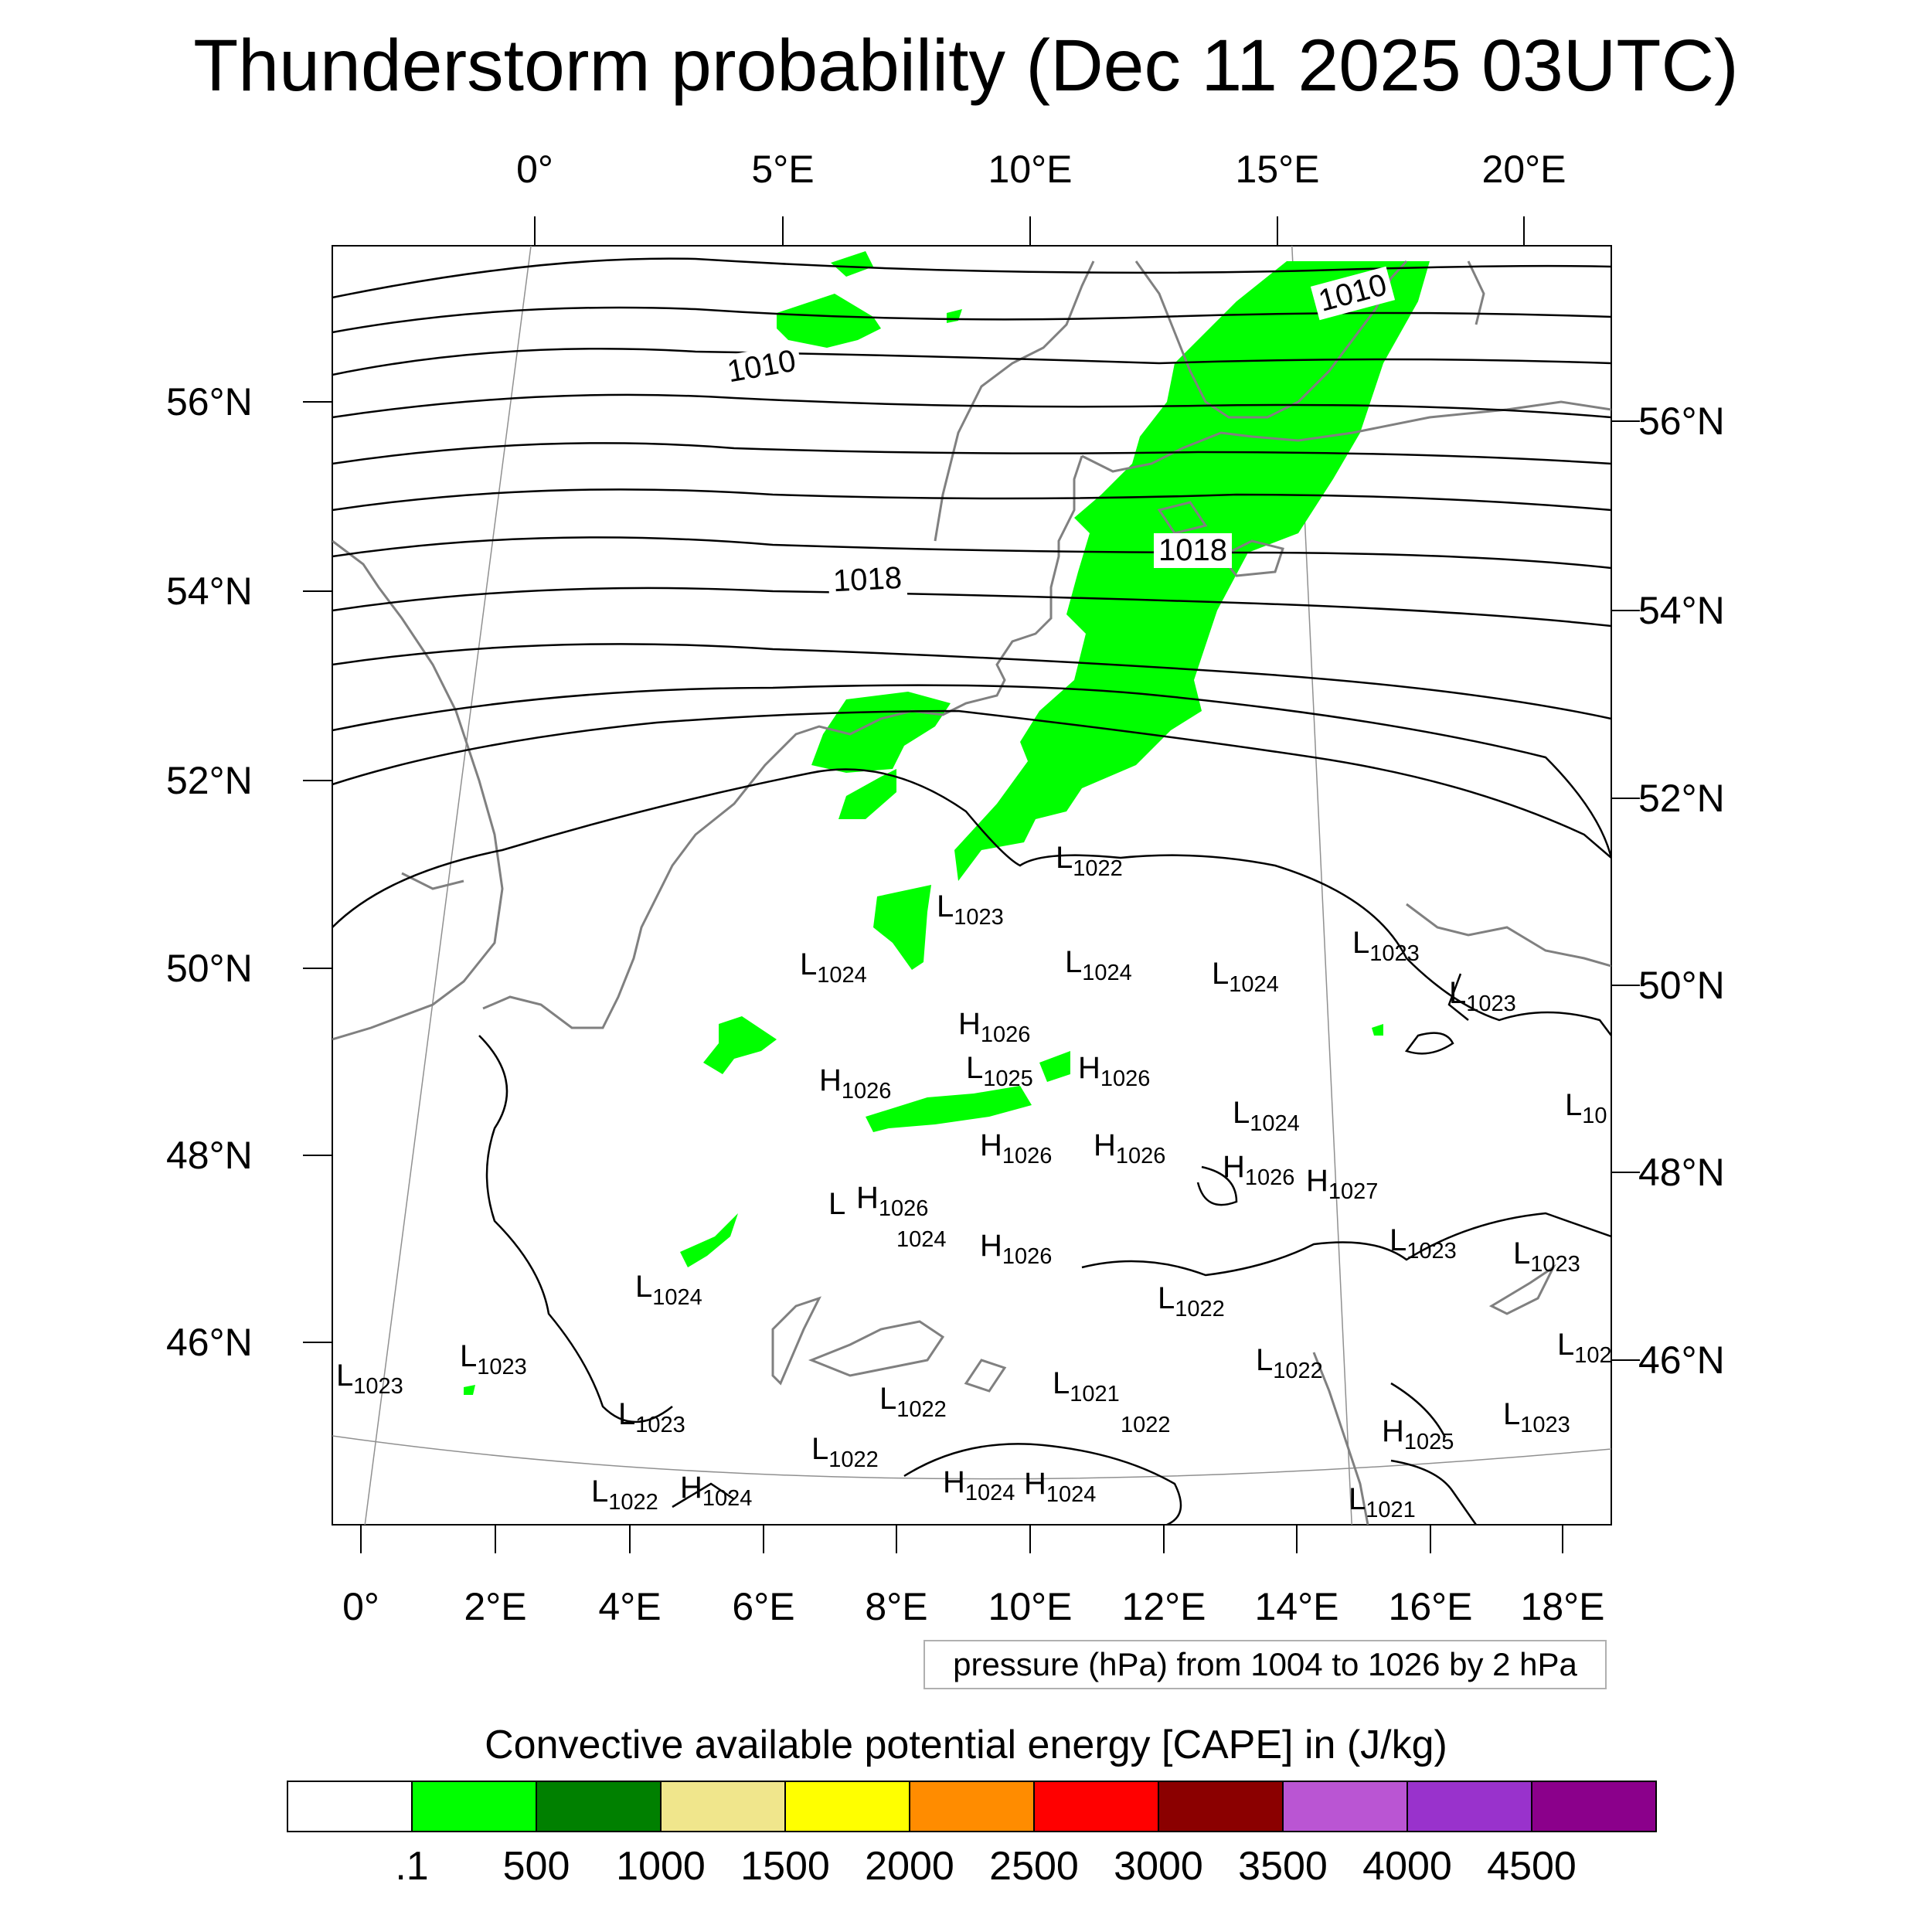  What do you see at coordinates (209, 1342) in the screenshot?
I see `lat-label-left: 46°N` at bounding box center [209, 1342].